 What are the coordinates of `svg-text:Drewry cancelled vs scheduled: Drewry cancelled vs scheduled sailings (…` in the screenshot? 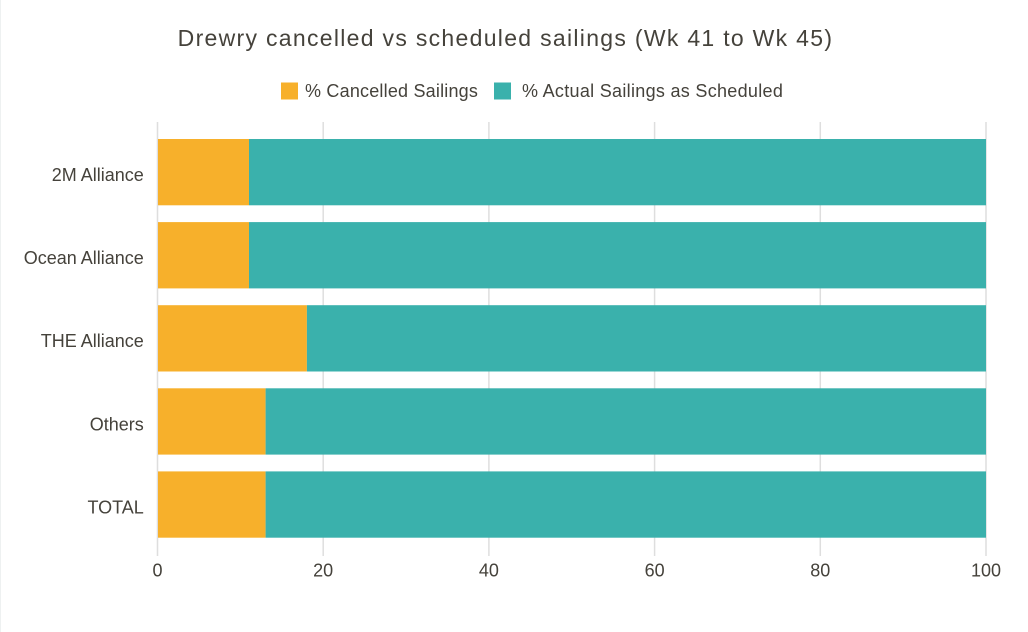 It's located at (506, 38).